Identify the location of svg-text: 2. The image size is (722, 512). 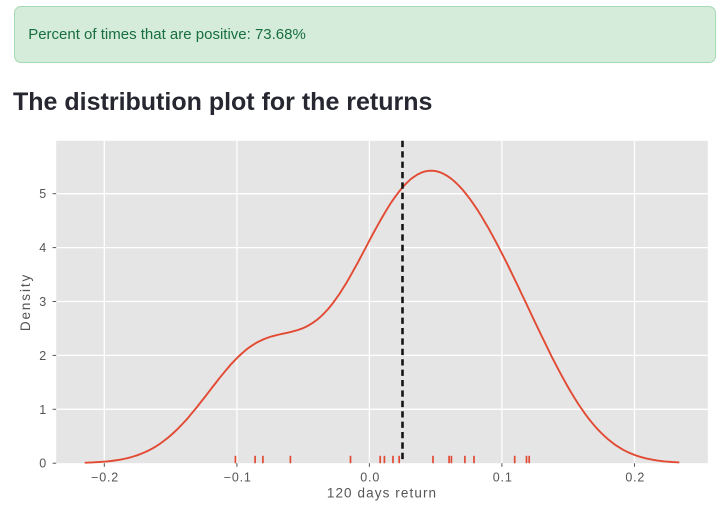
(43, 356).